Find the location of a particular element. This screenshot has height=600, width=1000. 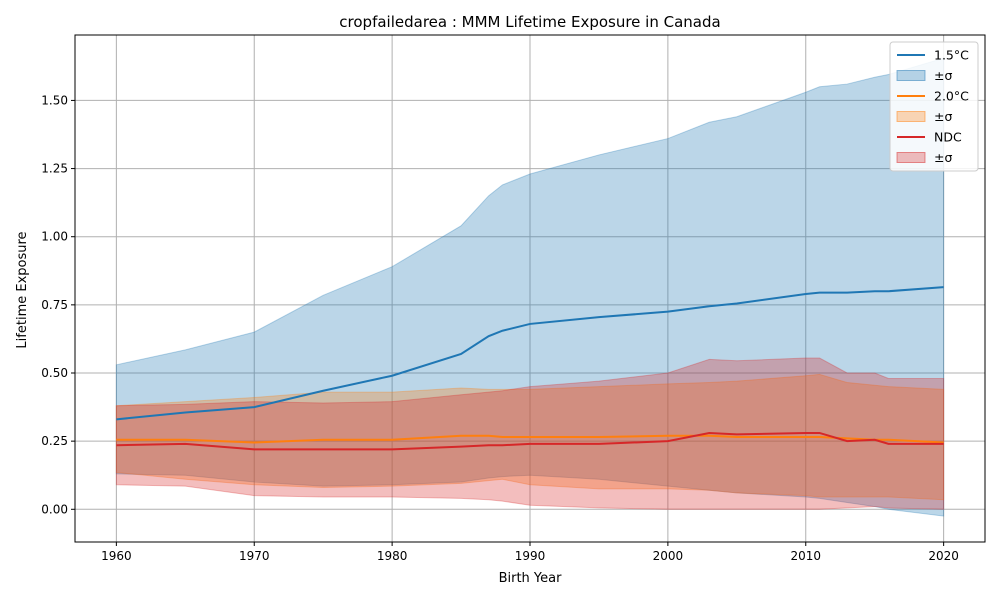

x-tick-label: 1970 is located at coordinates (254, 556).